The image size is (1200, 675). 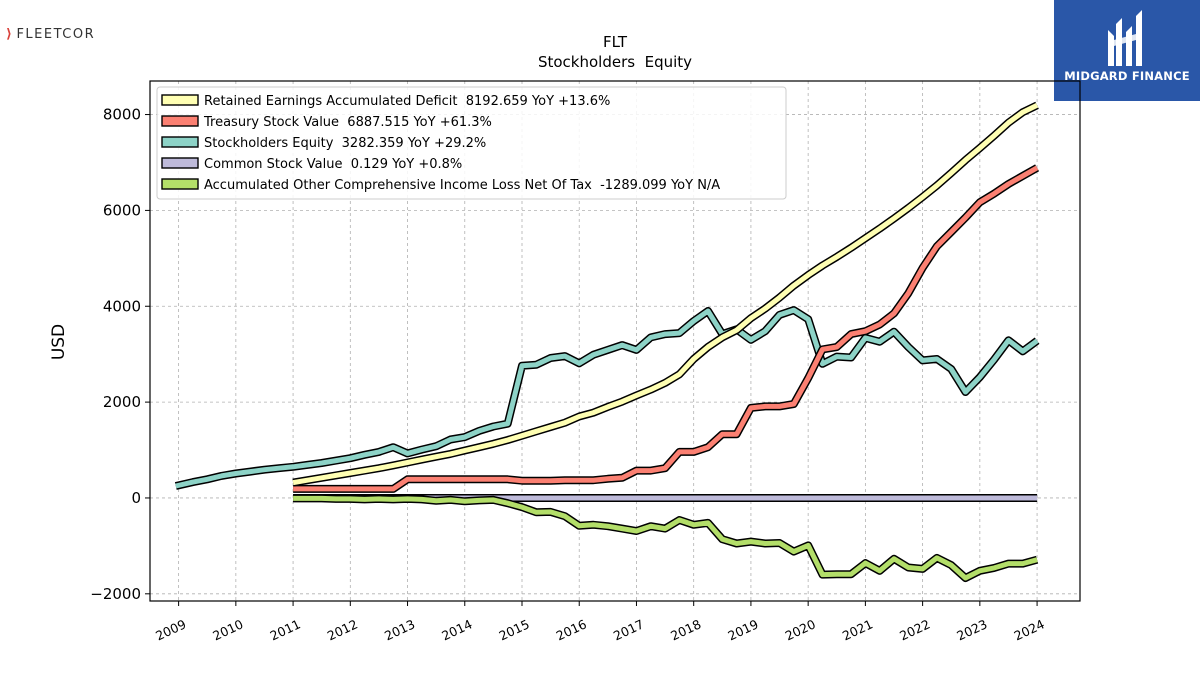 What do you see at coordinates (685, 629) in the screenshot?
I see `x-tick-label: 2018` at bounding box center [685, 629].